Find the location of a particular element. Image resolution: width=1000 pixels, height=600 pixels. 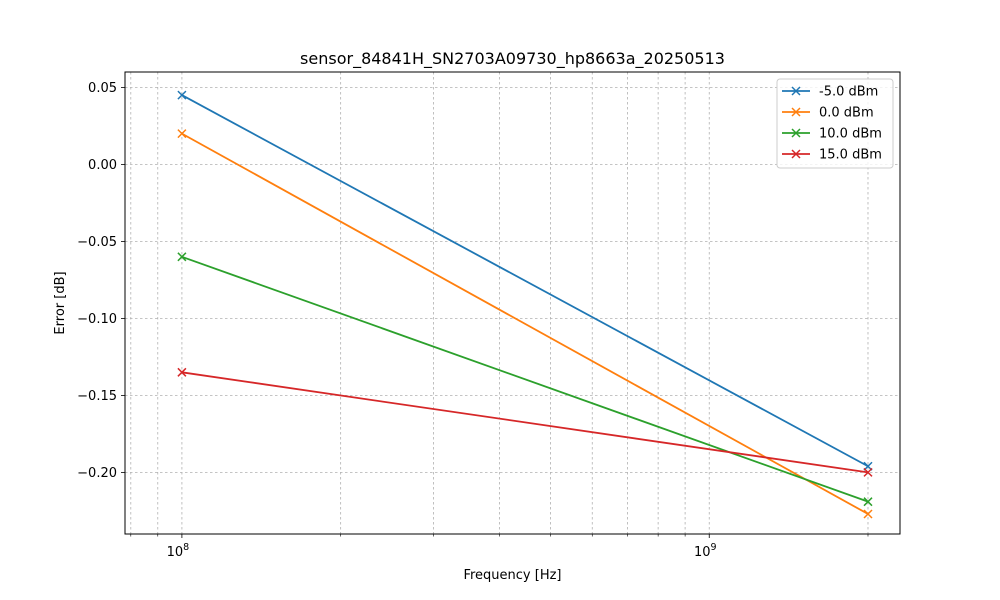

legend-label: 10.0 dBm is located at coordinates (850, 134).